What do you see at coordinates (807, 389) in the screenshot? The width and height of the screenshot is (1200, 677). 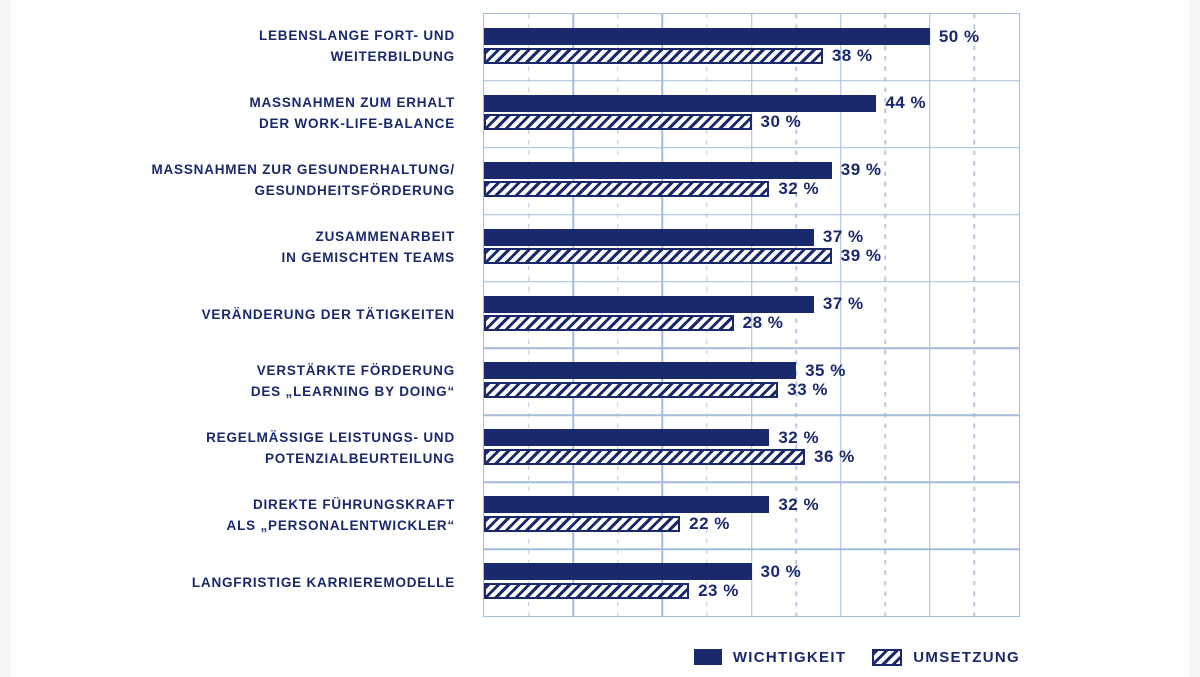 I see `implementation-value: 33 %` at bounding box center [807, 389].